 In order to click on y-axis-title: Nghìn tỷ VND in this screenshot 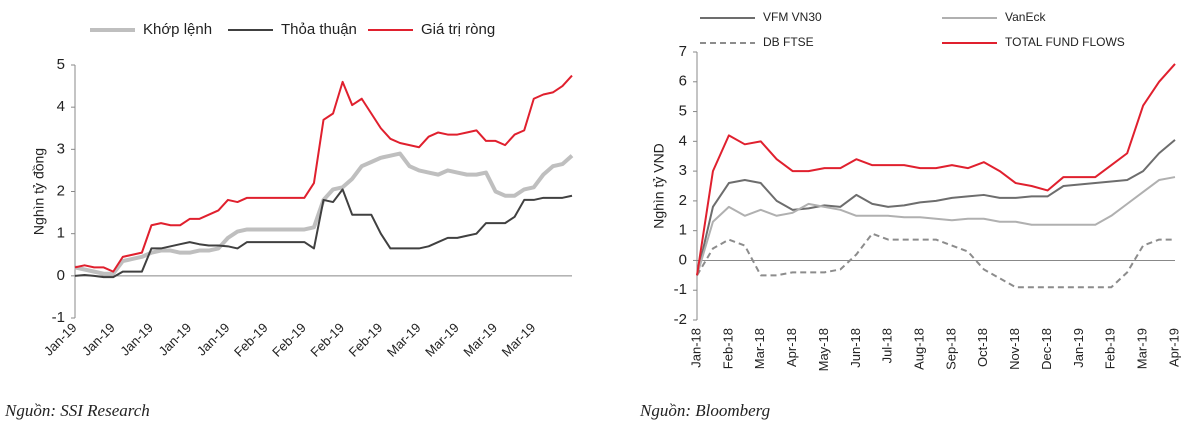, I will do `click(659, 186)`.